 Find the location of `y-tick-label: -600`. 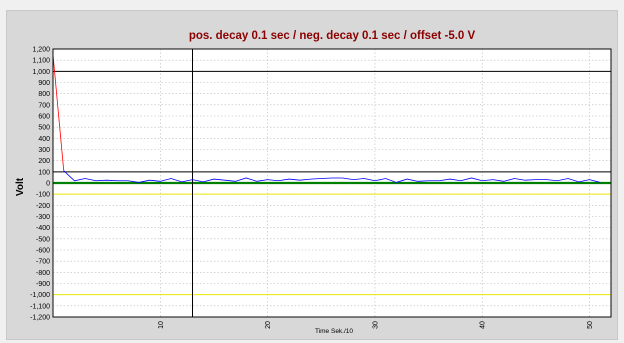

y-tick-label: -600 is located at coordinates (43, 251).